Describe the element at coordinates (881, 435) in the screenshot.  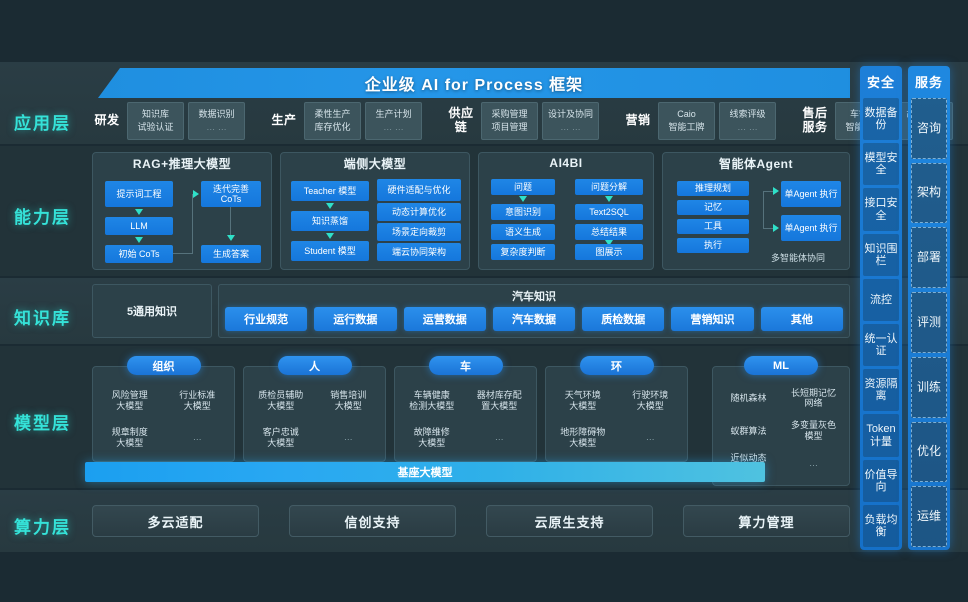
I see `security-item: Token 计量` at that location.